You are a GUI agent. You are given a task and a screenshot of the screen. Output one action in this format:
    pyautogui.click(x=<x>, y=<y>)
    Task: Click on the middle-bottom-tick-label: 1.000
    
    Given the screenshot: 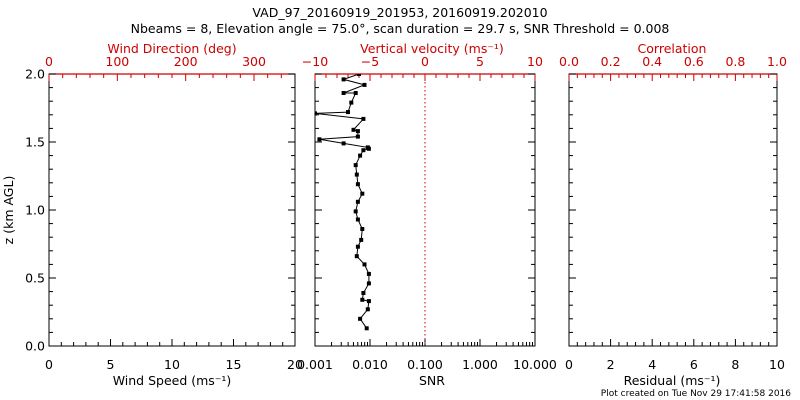 What is the action you would take?
    pyautogui.click(x=480, y=364)
    